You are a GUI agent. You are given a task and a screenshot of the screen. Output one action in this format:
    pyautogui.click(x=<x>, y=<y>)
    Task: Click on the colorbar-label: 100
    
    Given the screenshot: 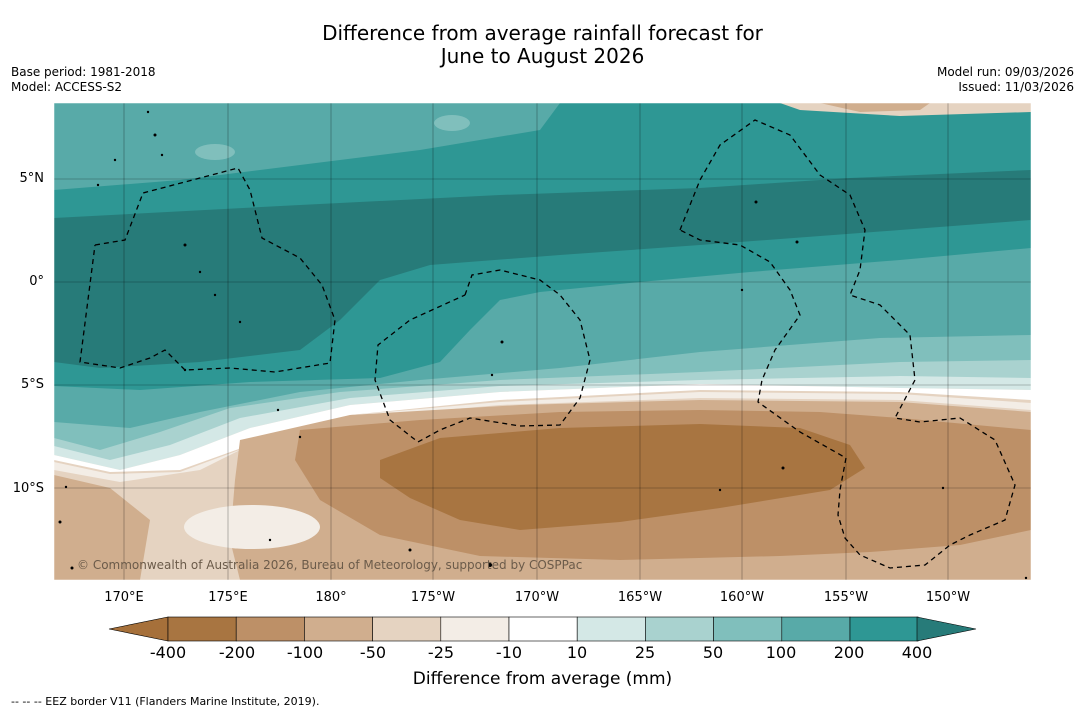 What is the action you would take?
    pyautogui.click(x=781, y=652)
    